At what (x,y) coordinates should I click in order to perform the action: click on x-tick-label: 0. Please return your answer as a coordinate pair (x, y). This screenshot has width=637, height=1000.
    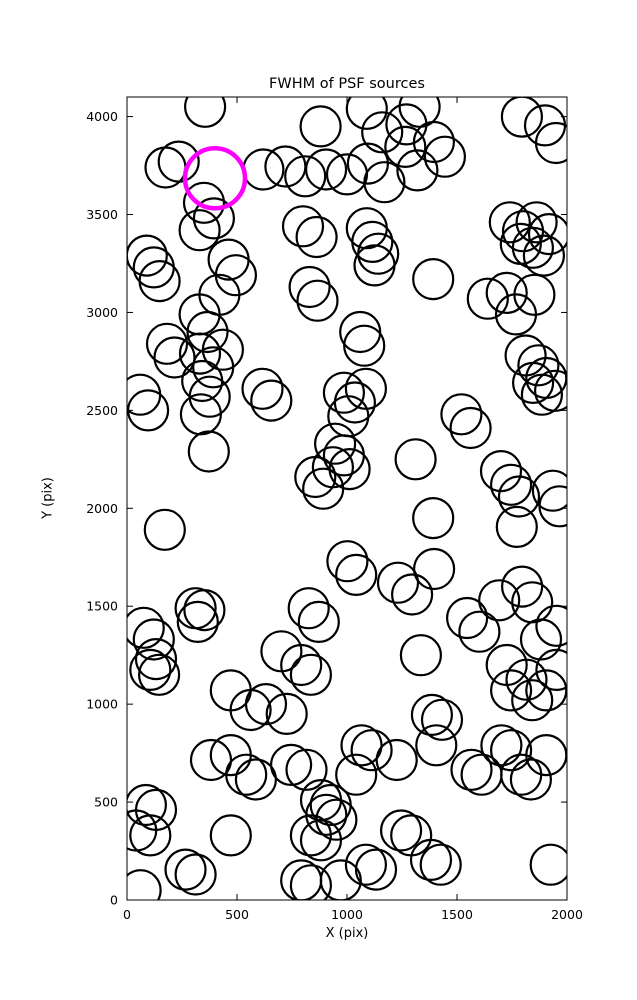
    Looking at the image, I should click on (127, 914).